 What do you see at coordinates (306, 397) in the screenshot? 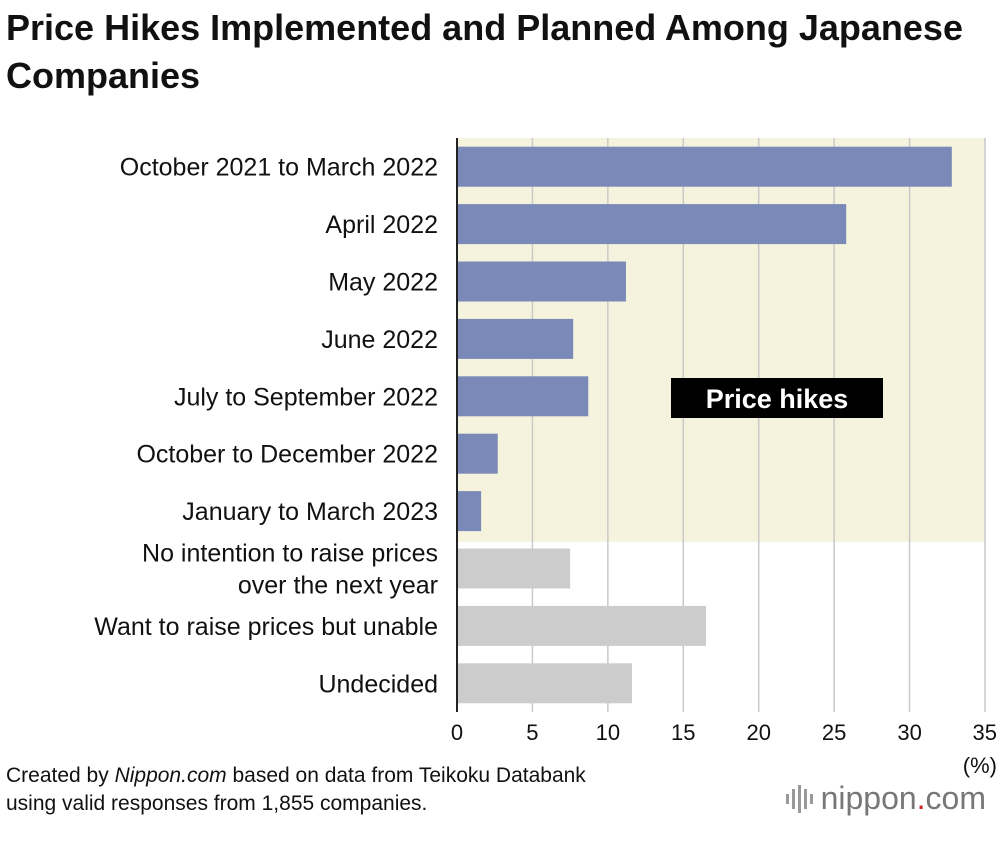
I see `category-label-4: July to September 2022` at bounding box center [306, 397].